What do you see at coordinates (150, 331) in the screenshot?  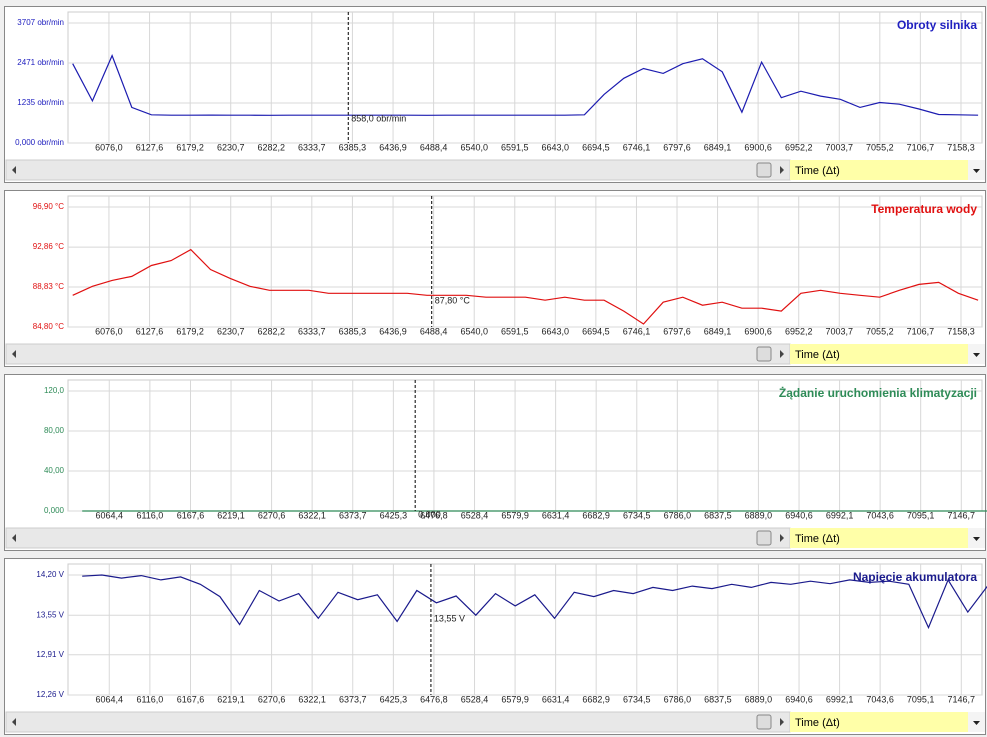 I see `x-tick-label: 6127,6` at bounding box center [150, 331].